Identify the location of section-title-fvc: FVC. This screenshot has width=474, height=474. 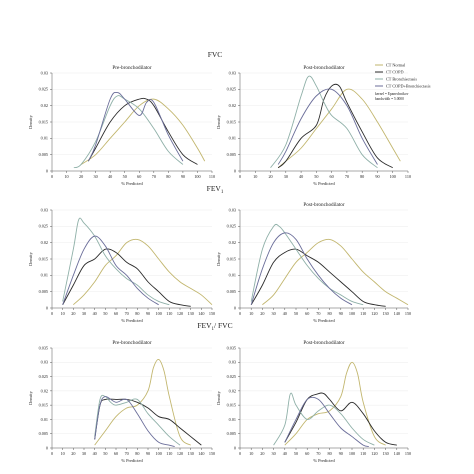
(215, 54).